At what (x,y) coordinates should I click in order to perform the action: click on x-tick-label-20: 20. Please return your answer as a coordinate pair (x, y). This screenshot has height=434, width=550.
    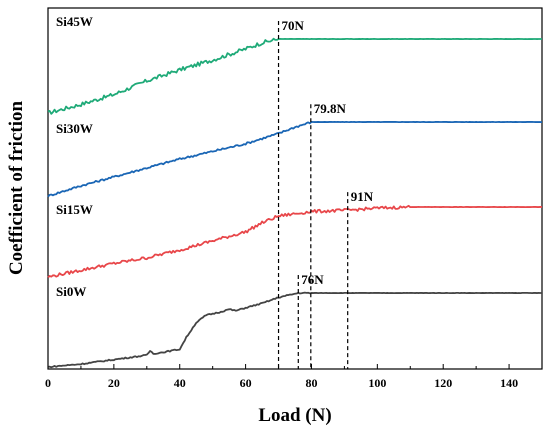
    Looking at the image, I should click on (114, 383).